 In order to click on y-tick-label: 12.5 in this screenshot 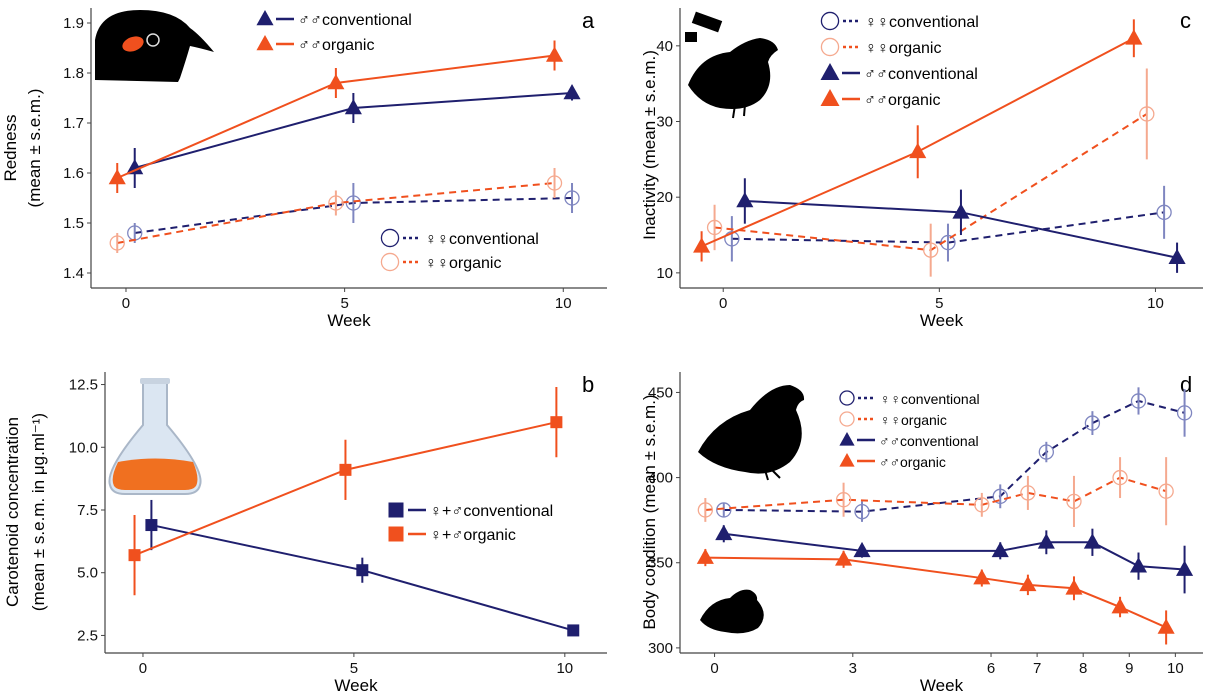, I will do `click(83, 385)`.